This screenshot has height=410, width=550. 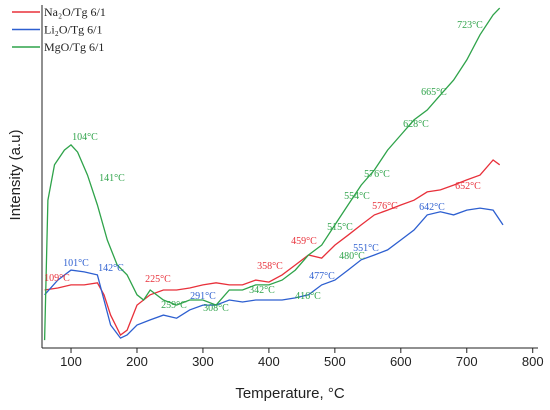 What do you see at coordinates (269, 361) in the screenshot?
I see `x-tick-label: 400` at bounding box center [269, 361].